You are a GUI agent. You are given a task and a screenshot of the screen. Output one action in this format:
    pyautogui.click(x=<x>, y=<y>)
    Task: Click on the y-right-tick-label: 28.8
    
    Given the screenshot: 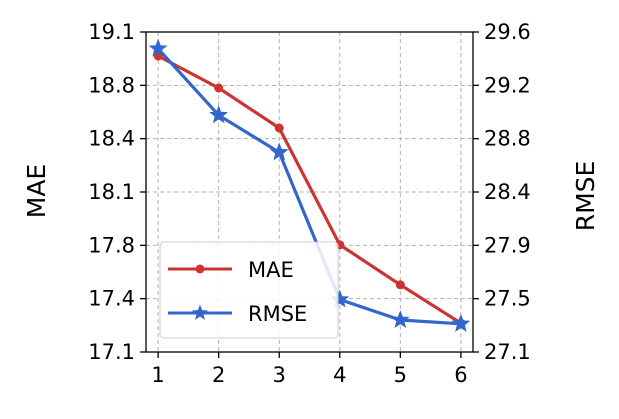 What is the action you would take?
    pyautogui.click(x=507, y=139)
    